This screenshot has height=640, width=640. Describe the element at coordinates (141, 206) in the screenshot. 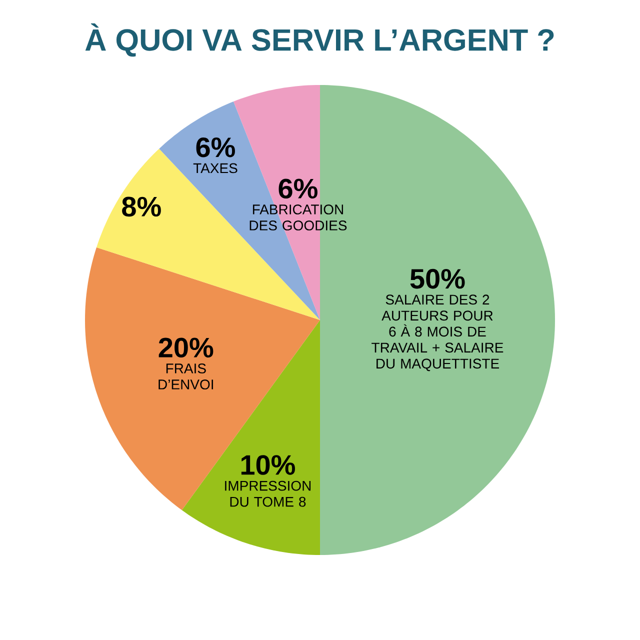

I see `data-label: 8%` at that location.